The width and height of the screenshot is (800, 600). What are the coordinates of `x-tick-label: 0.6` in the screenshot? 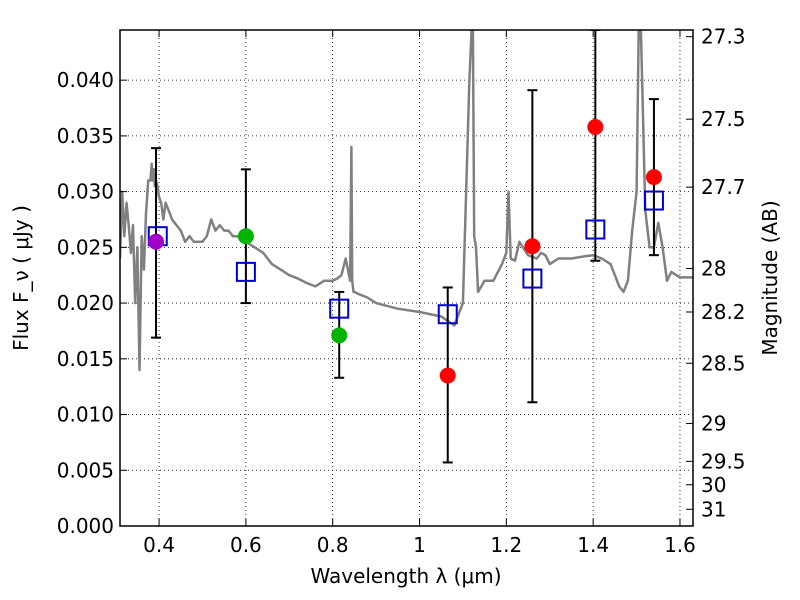 It's located at (246, 545).